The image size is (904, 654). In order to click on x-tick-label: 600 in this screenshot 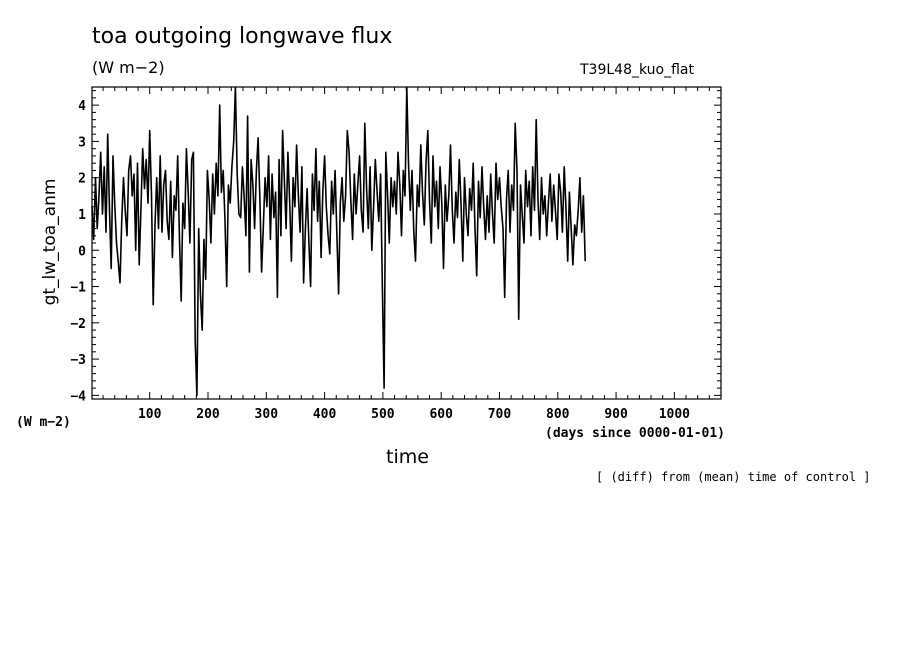, I will do `click(441, 414)`.